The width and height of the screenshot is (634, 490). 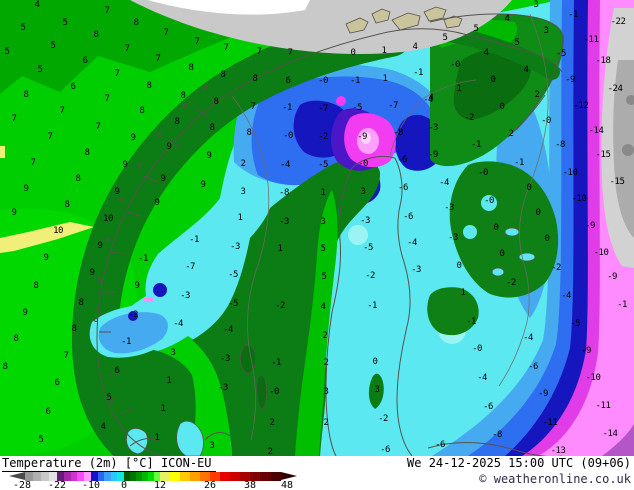 What do you see at coordinates (190, 266) in the screenshot?
I see `temp-value-label: -7` at bounding box center [190, 266].